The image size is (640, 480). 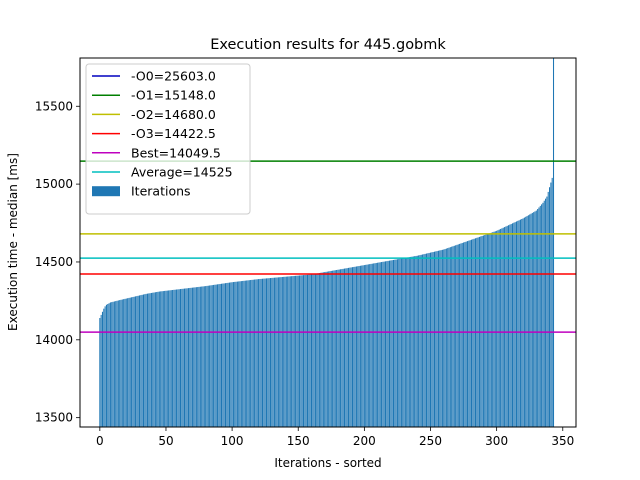 What do you see at coordinates (328, 45) in the screenshot?
I see `chart-title: Execution results for 445.gobmk` at bounding box center [328, 45].